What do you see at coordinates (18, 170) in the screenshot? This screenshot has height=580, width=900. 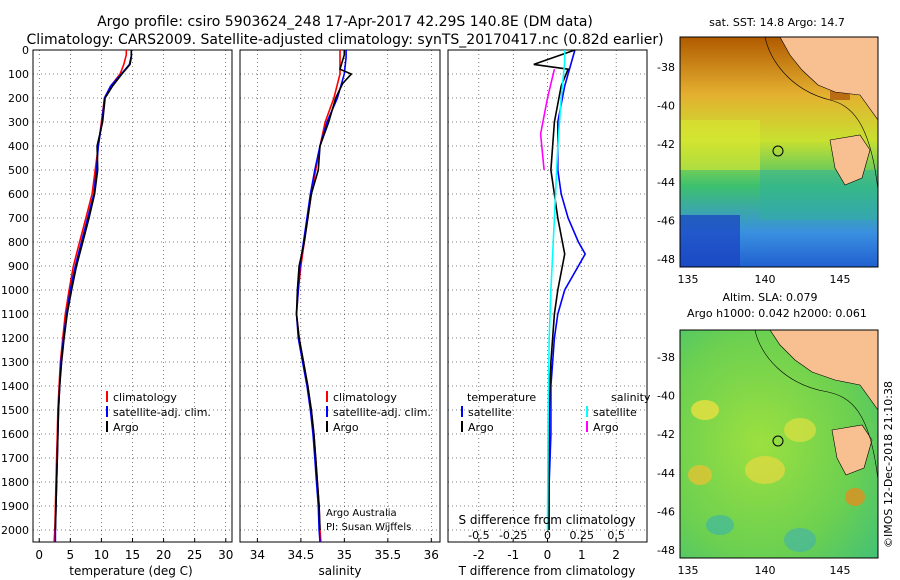 I see `depth-tick-label: 500` at bounding box center [18, 170].